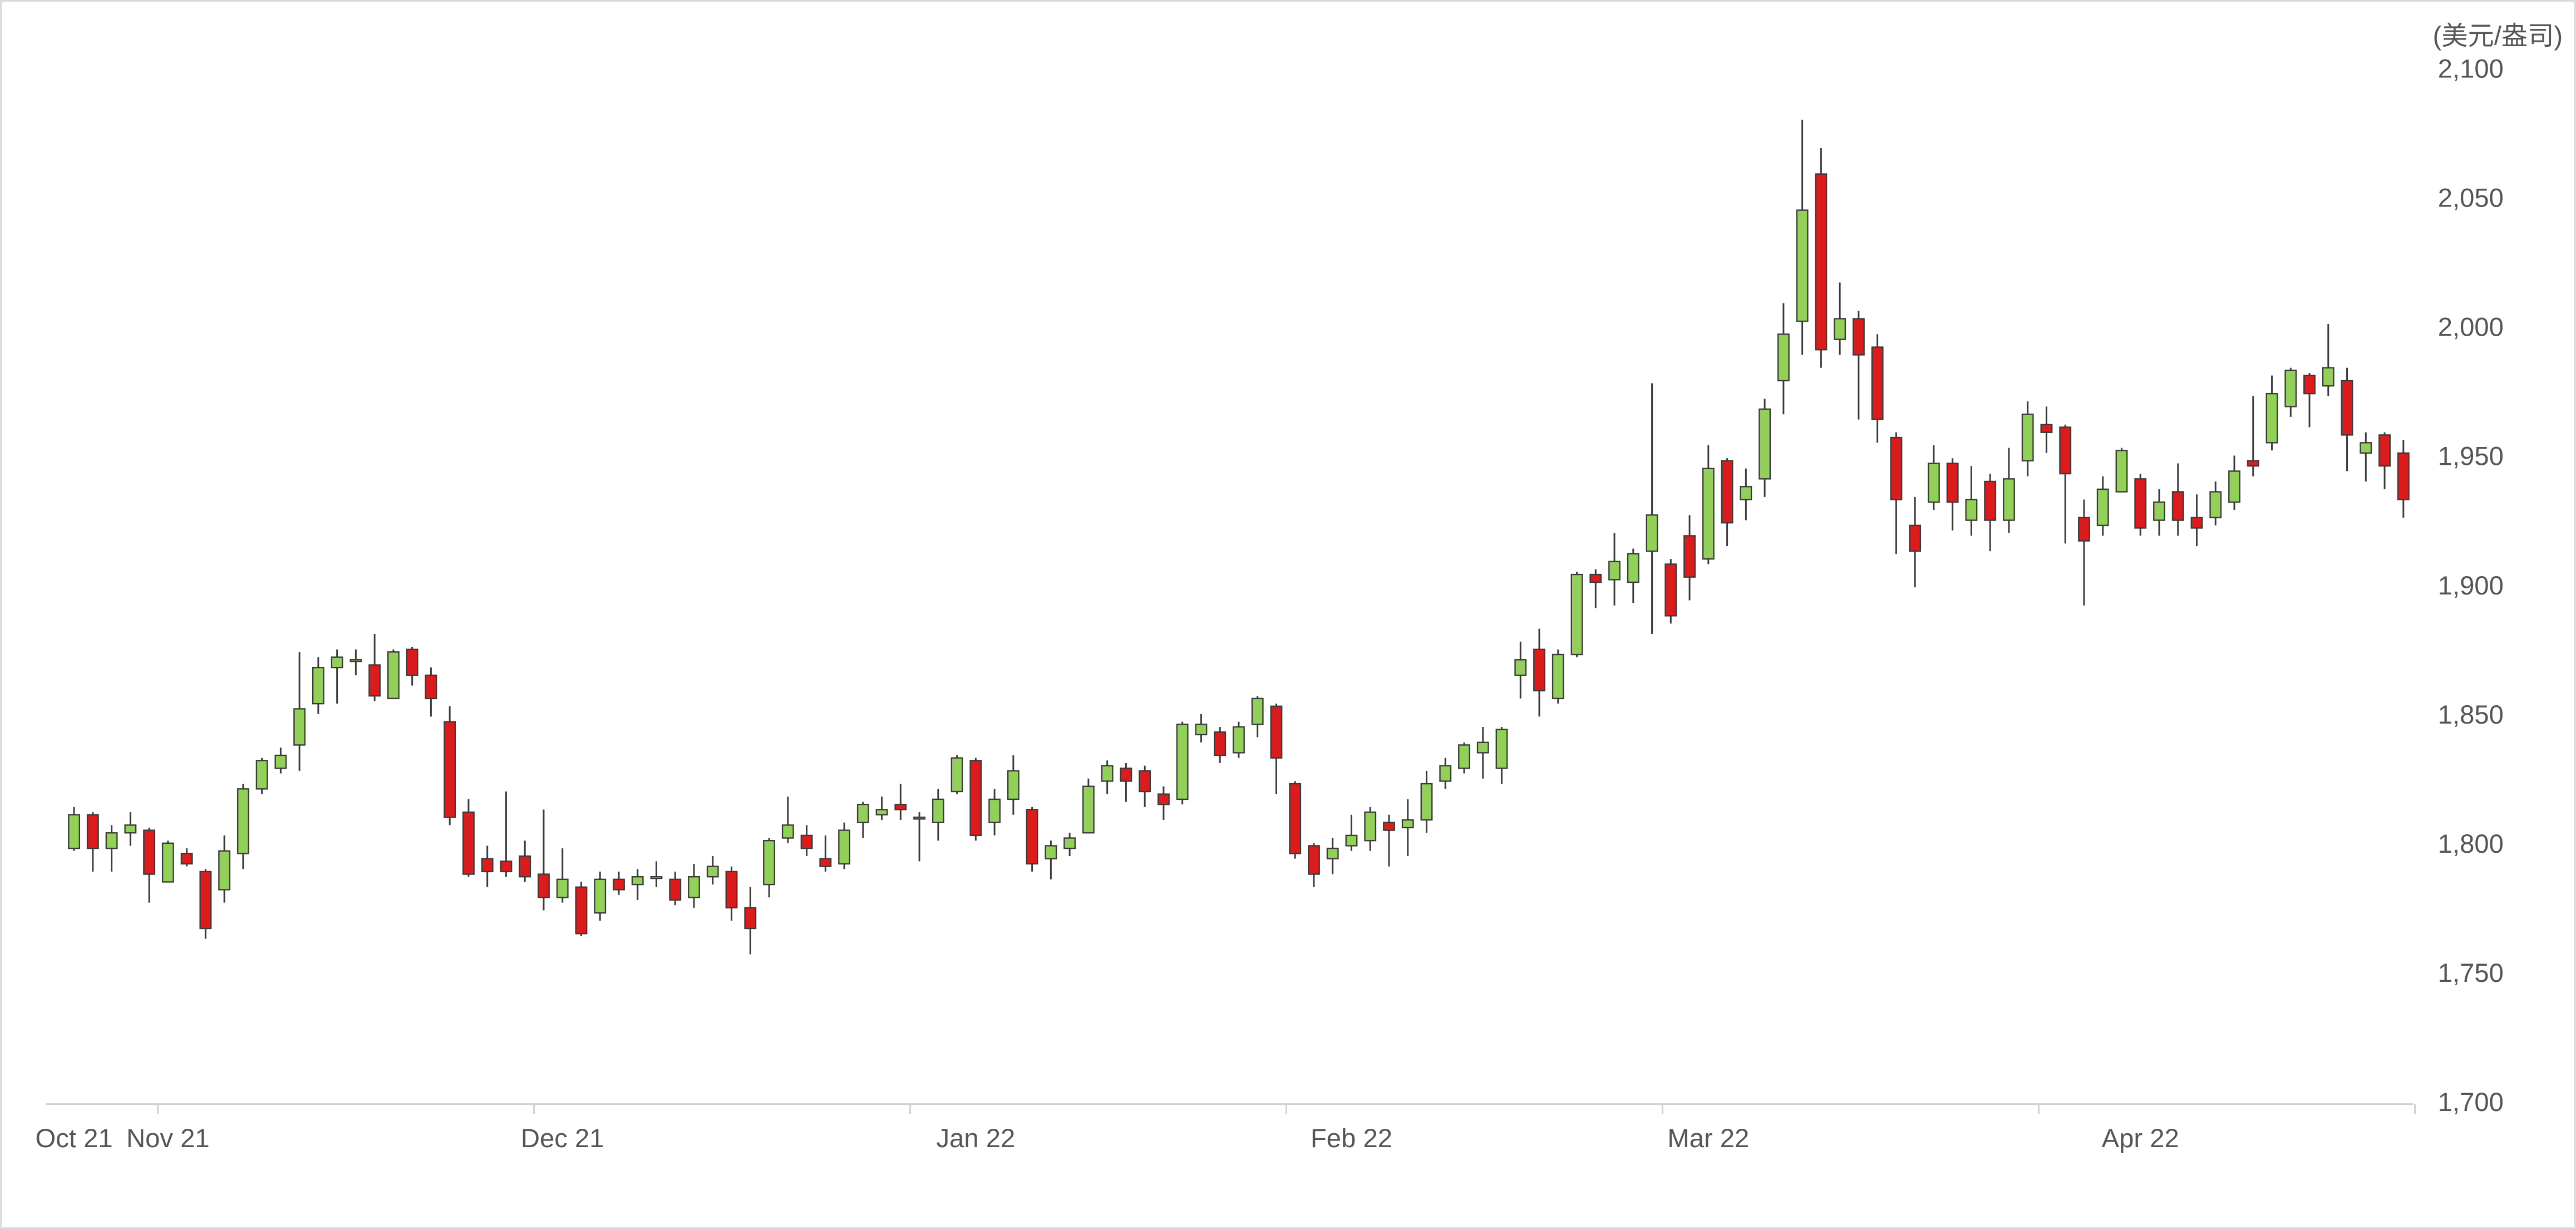  What do you see at coordinates (168, 1138) in the screenshot?
I see `x-tick-label: Nov 21` at bounding box center [168, 1138].